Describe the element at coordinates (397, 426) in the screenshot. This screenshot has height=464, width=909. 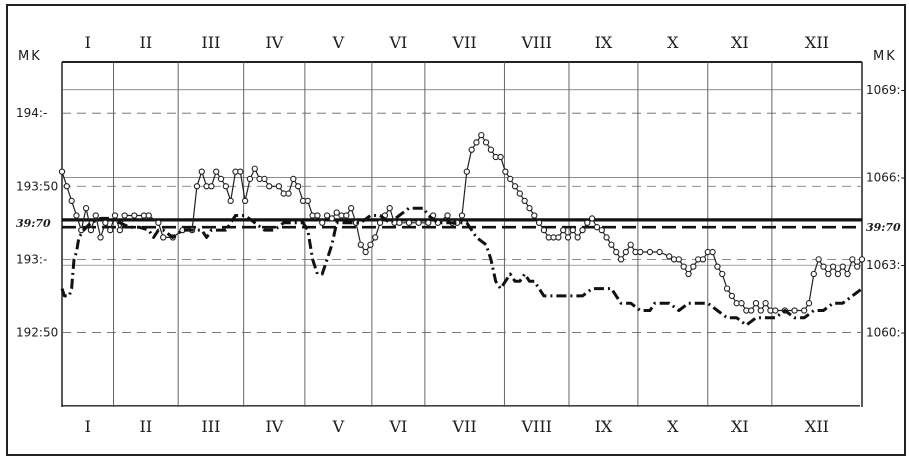
I see `month-label-bottom: VI` at that location.